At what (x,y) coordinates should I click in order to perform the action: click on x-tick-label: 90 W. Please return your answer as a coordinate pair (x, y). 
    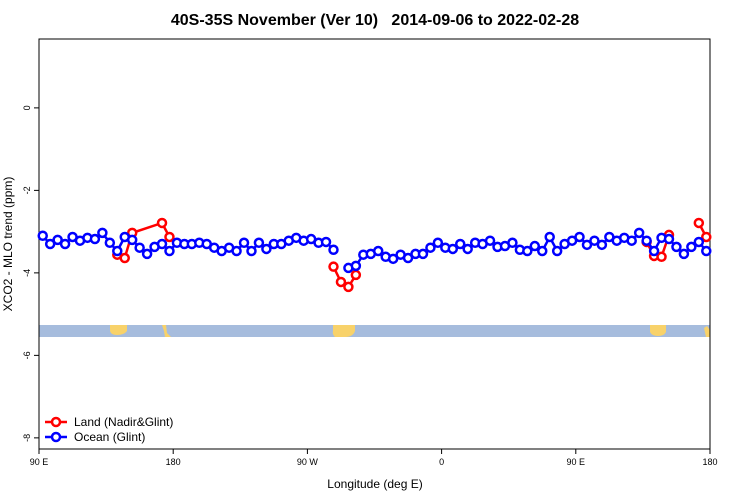
    Looking at the image, I should click on (308, 462).